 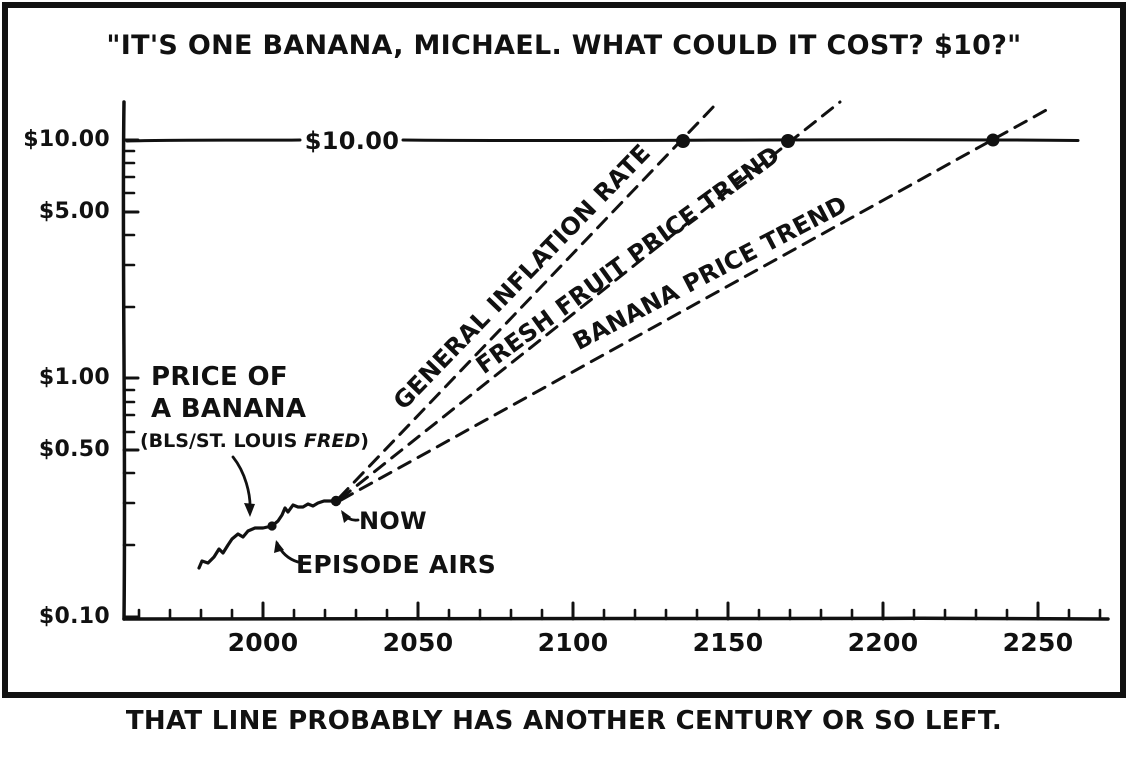 What do you see at coordinates (263, 642) in the screenshot?
I see `x-tick-label-2000: 2000` at bounding box center [263, 642].